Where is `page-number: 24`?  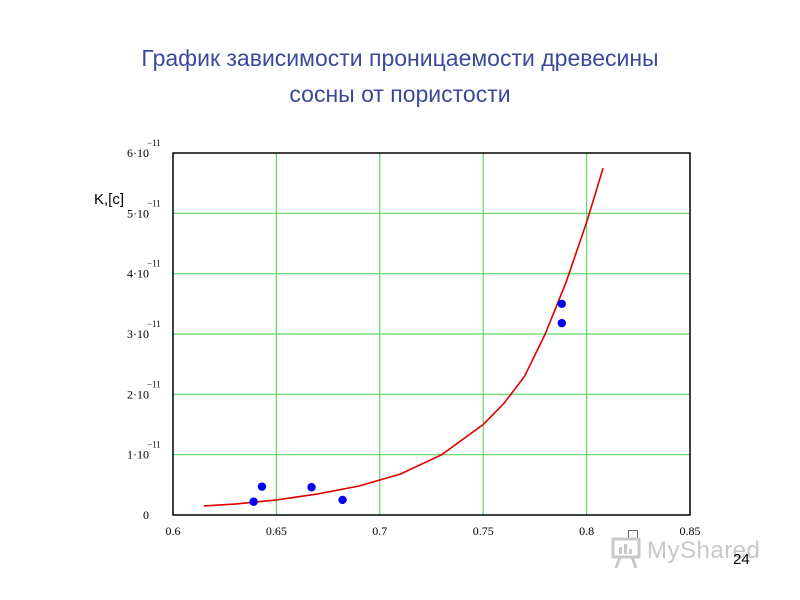
page-number: 24 is located at coordinates (741, 559).